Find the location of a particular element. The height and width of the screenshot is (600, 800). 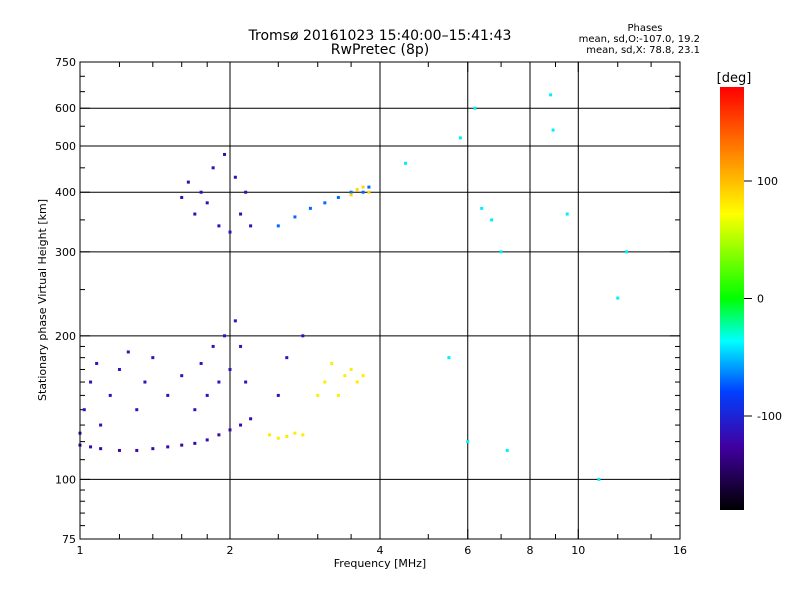

x-tick-label: 8 is located at coordinates (530, 550).